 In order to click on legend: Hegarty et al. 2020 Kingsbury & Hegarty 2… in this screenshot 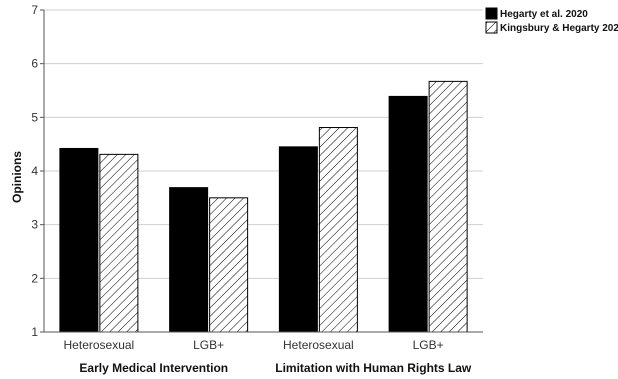, I will do `click(551, 20)`.